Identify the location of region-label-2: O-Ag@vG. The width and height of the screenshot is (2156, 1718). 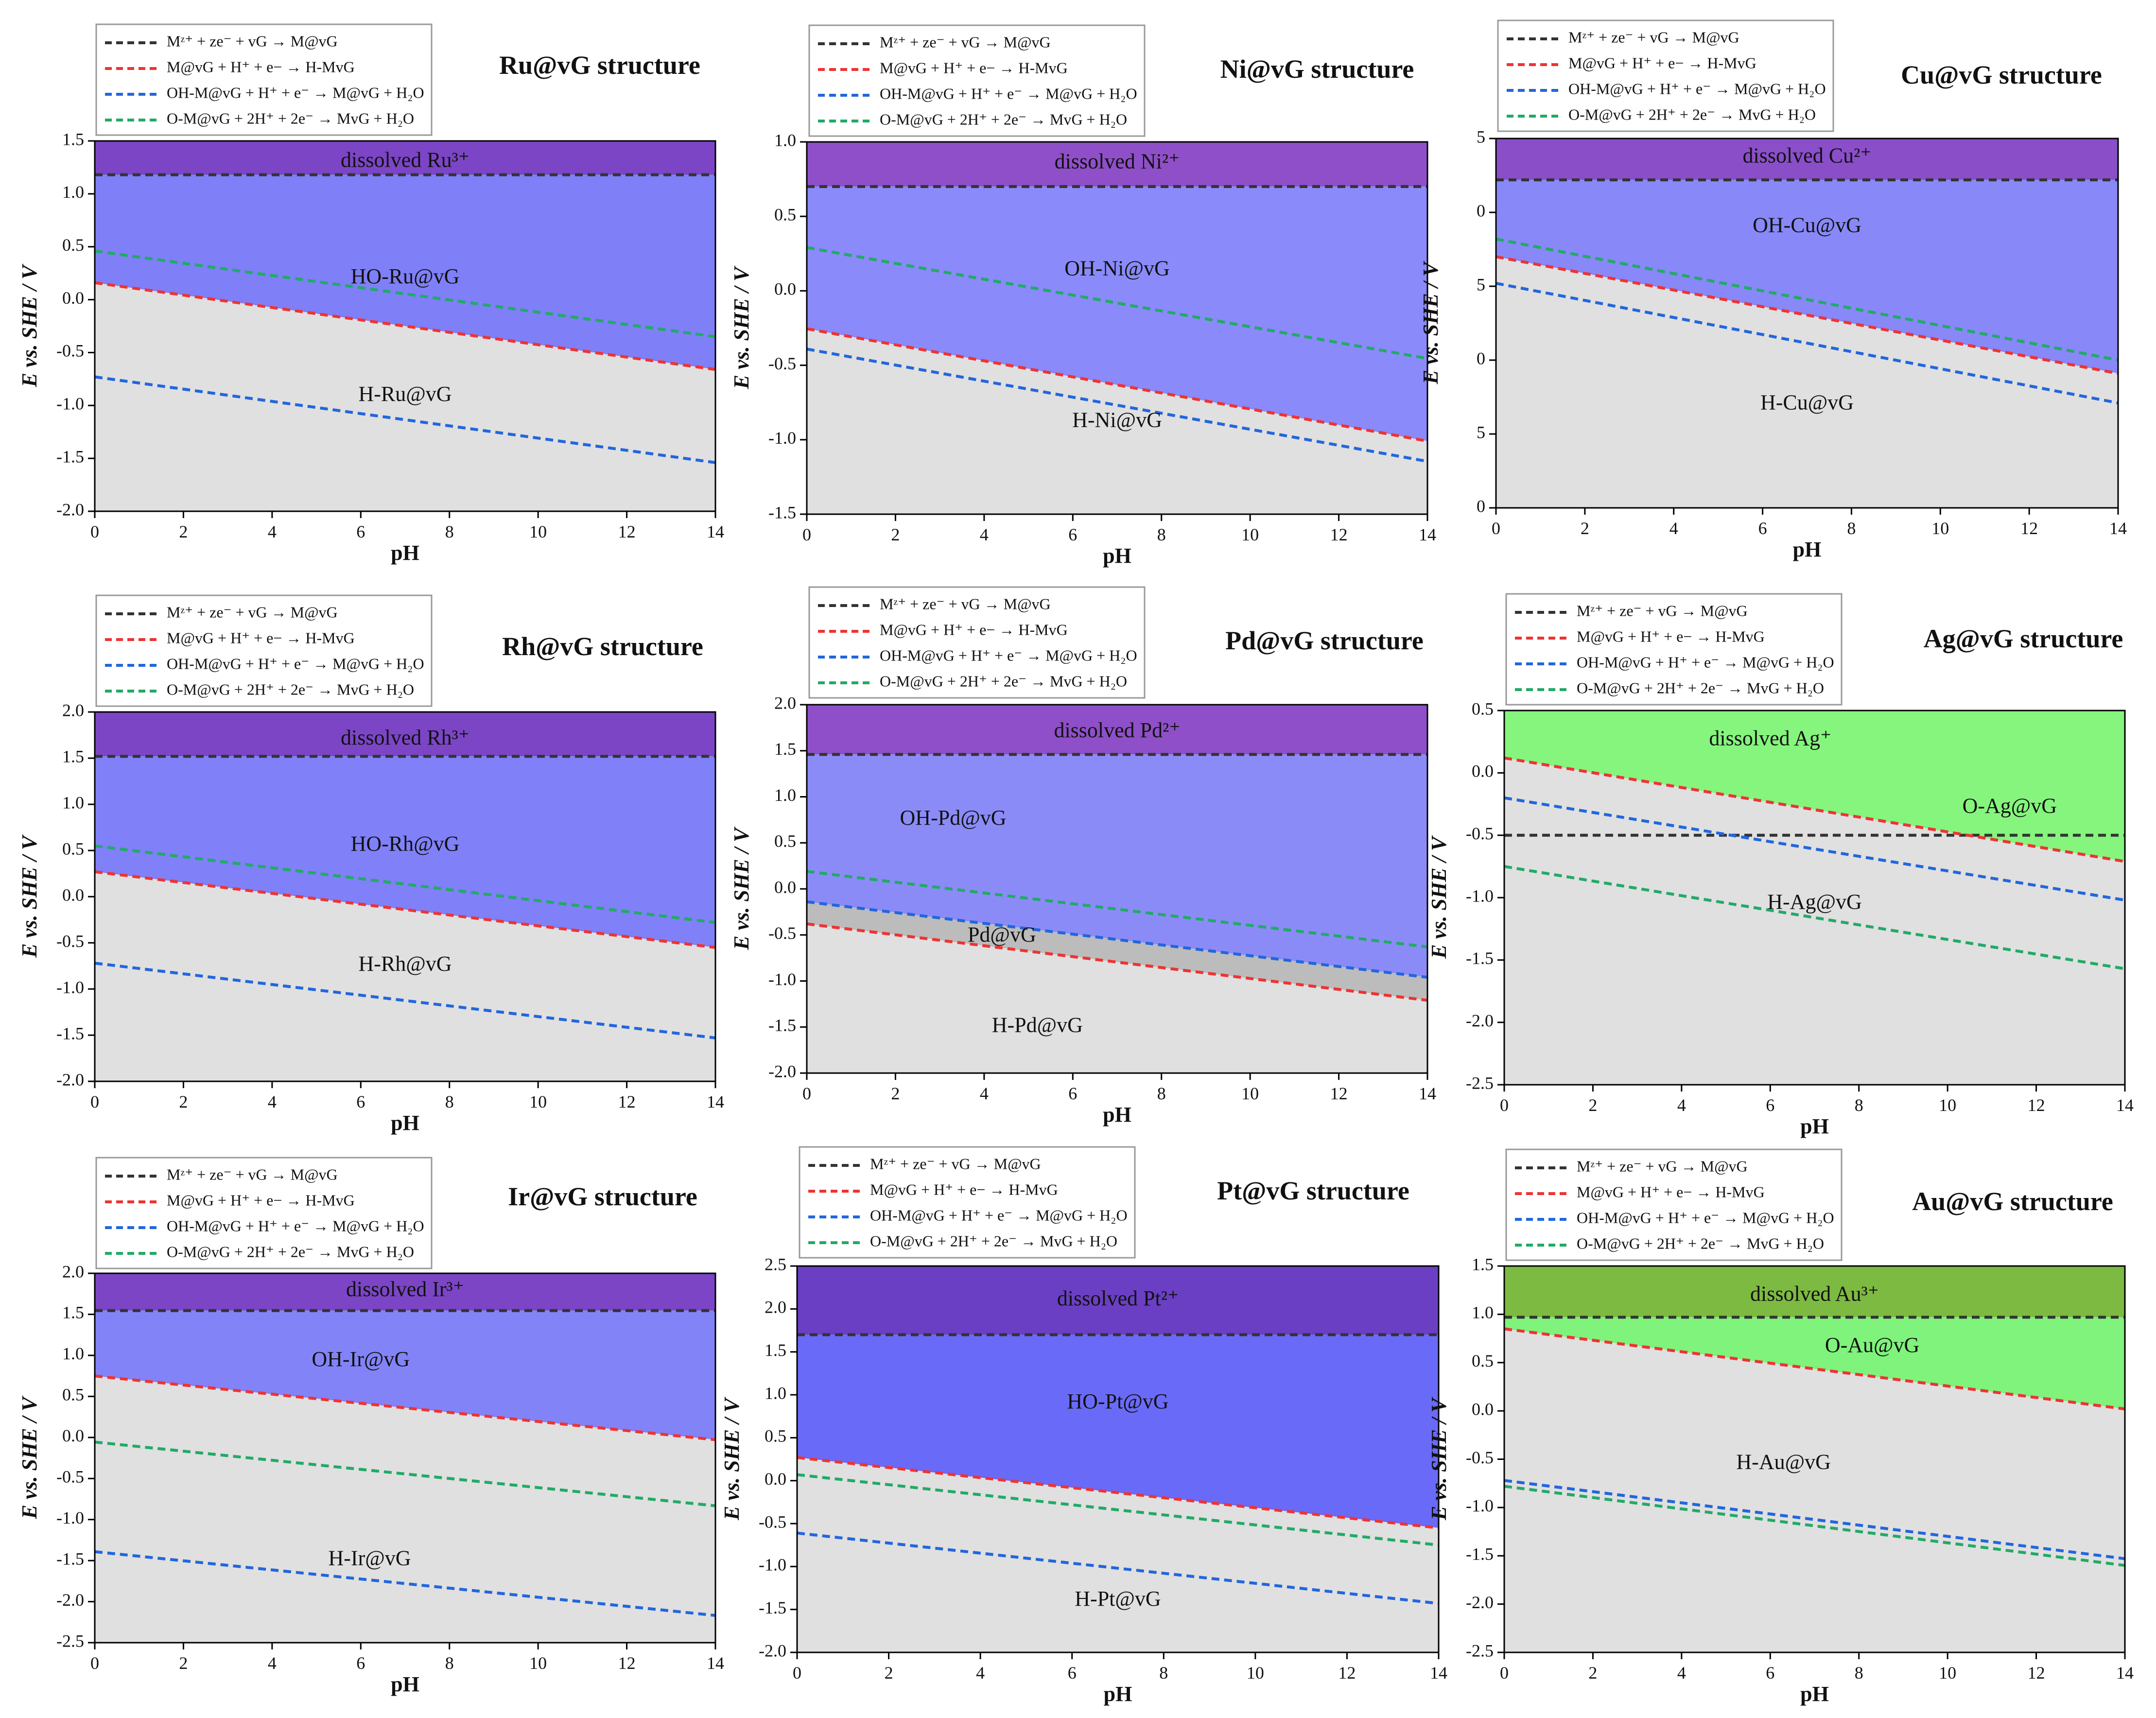
(2010, 805).